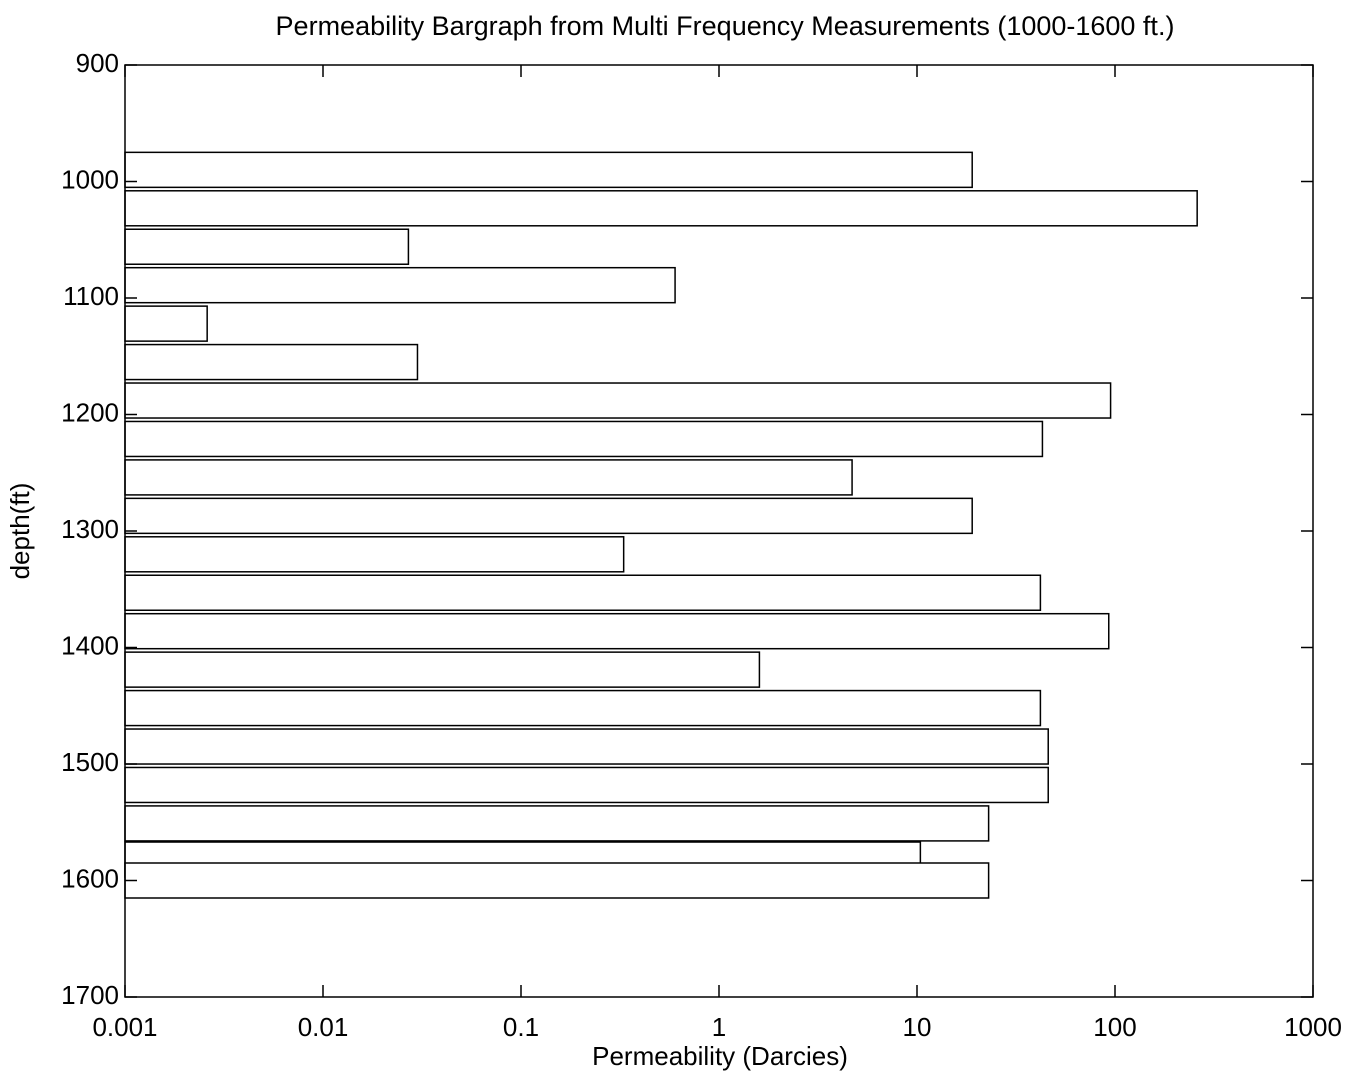 This screenshot has width=1367, height=1081. Describe the element at coordinates (1114, 1027) in the screenshot. I see `x-tick-label: 100` at that location.